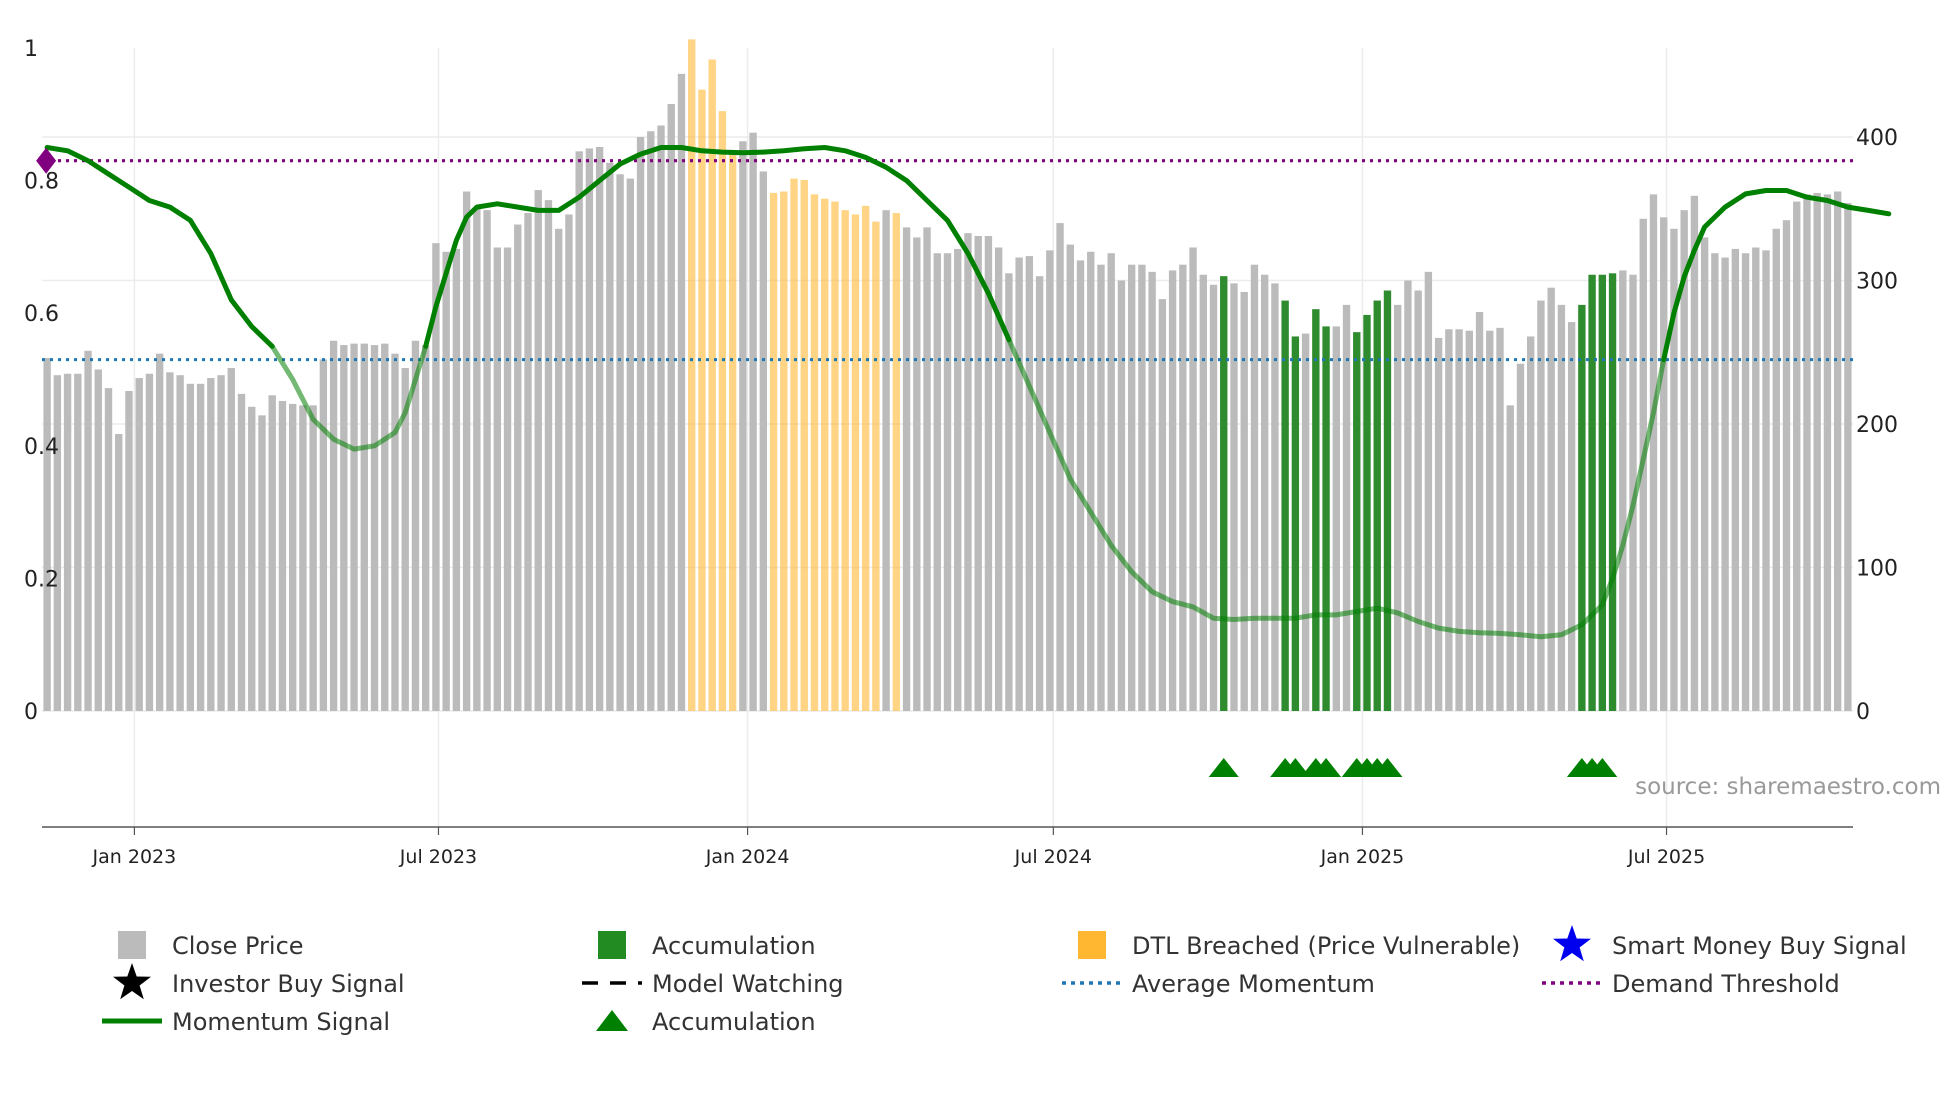 The image size is (1960, 1102). I want to click on legend-accumulation-triangle-triangle-icon, so click(612, 1020).